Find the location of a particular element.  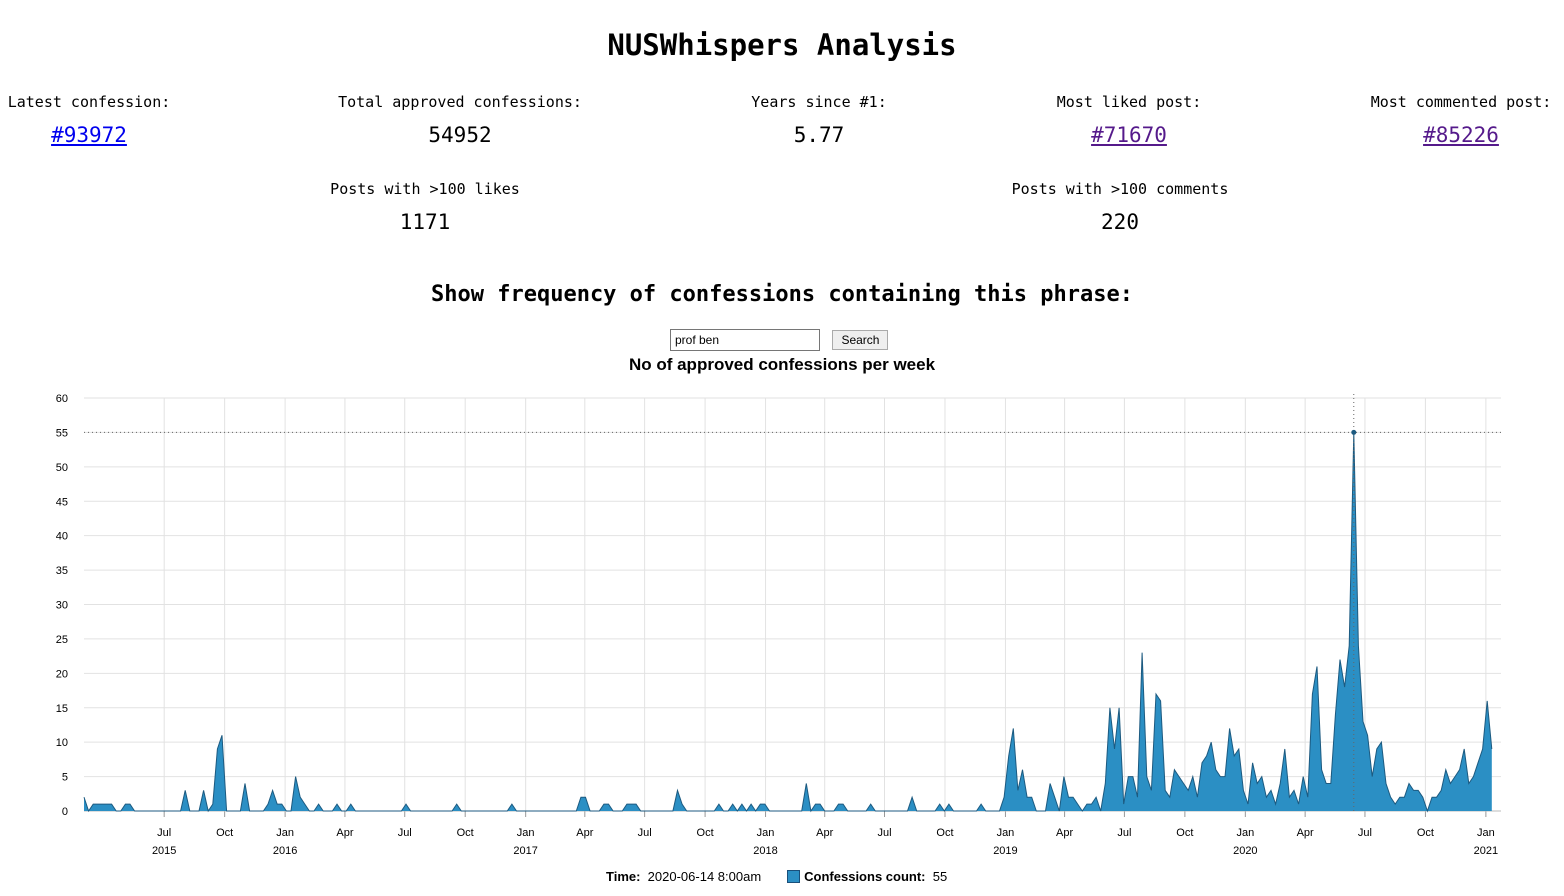

y-tick-label: 0 is located at coordinates (65, 812).